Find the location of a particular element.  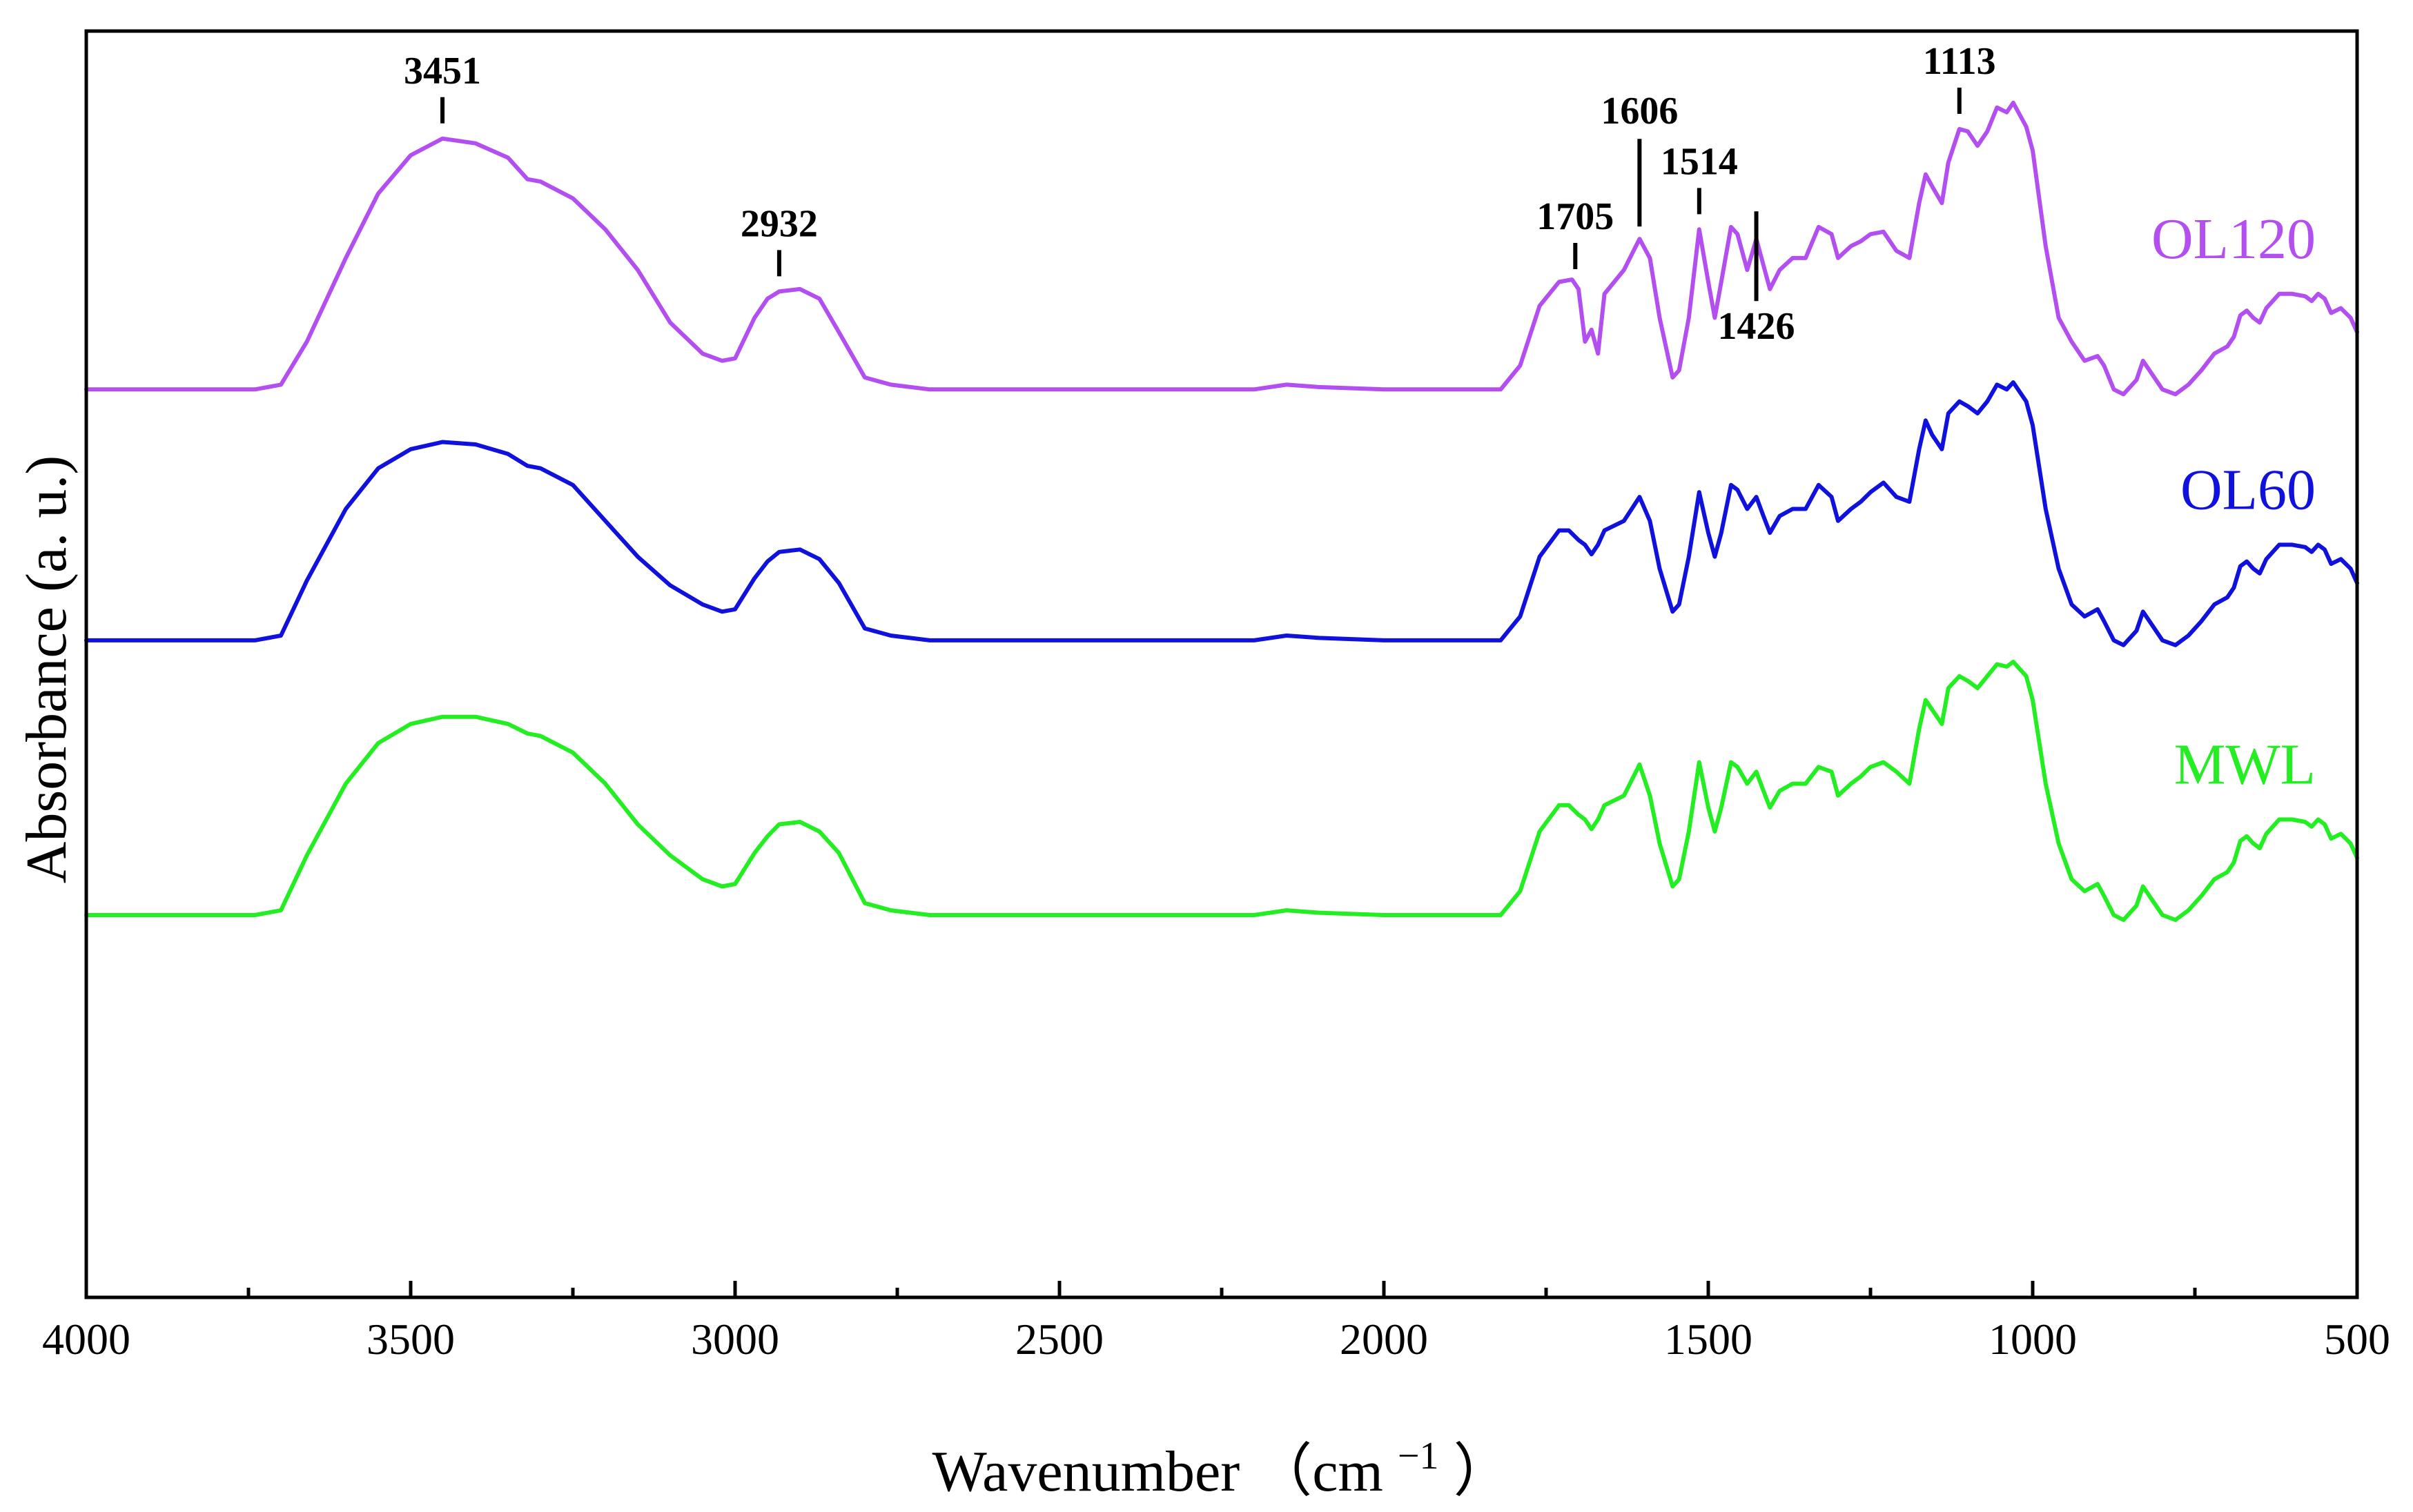

peak-label-1606: 1606 is located at coordinates (1639, 111).